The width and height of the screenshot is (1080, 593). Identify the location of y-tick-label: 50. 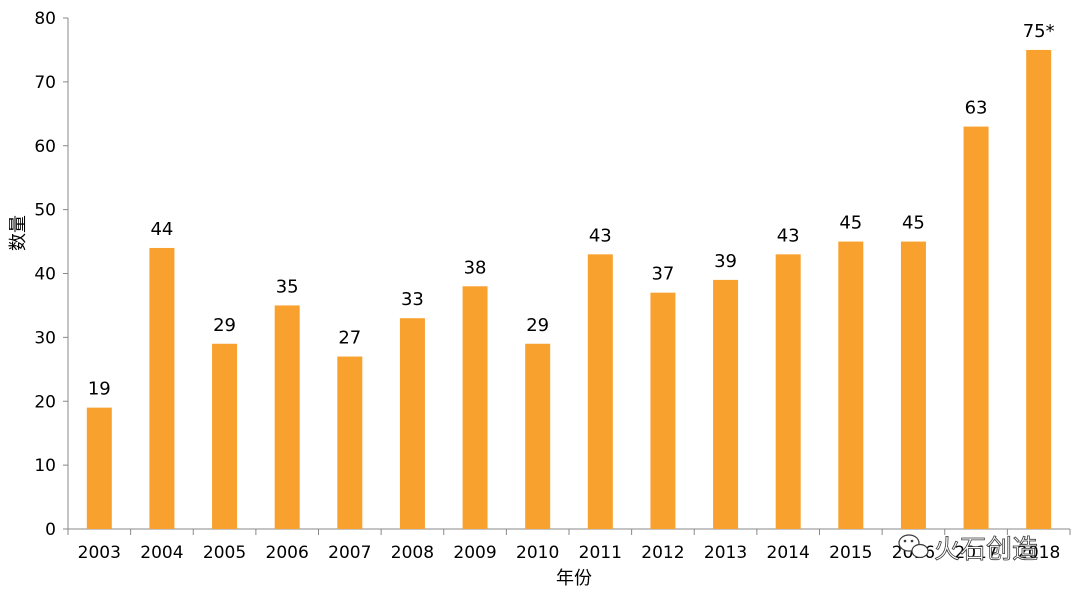
(45, 211).